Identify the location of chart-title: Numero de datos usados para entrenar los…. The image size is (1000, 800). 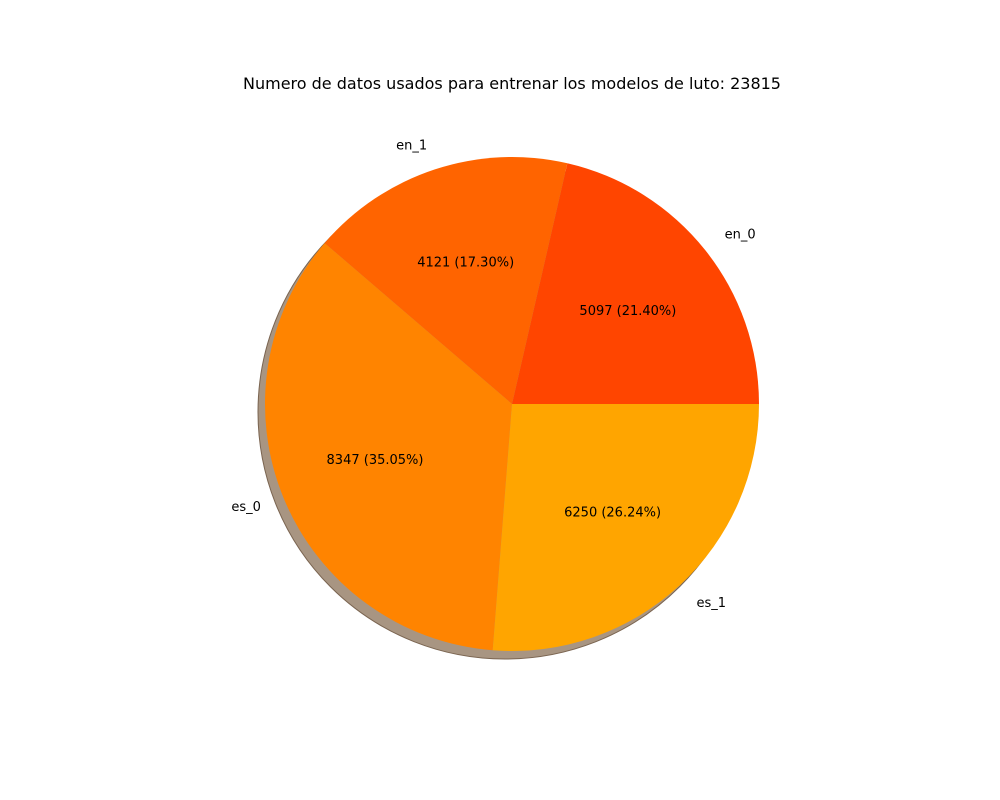
(512, 83).